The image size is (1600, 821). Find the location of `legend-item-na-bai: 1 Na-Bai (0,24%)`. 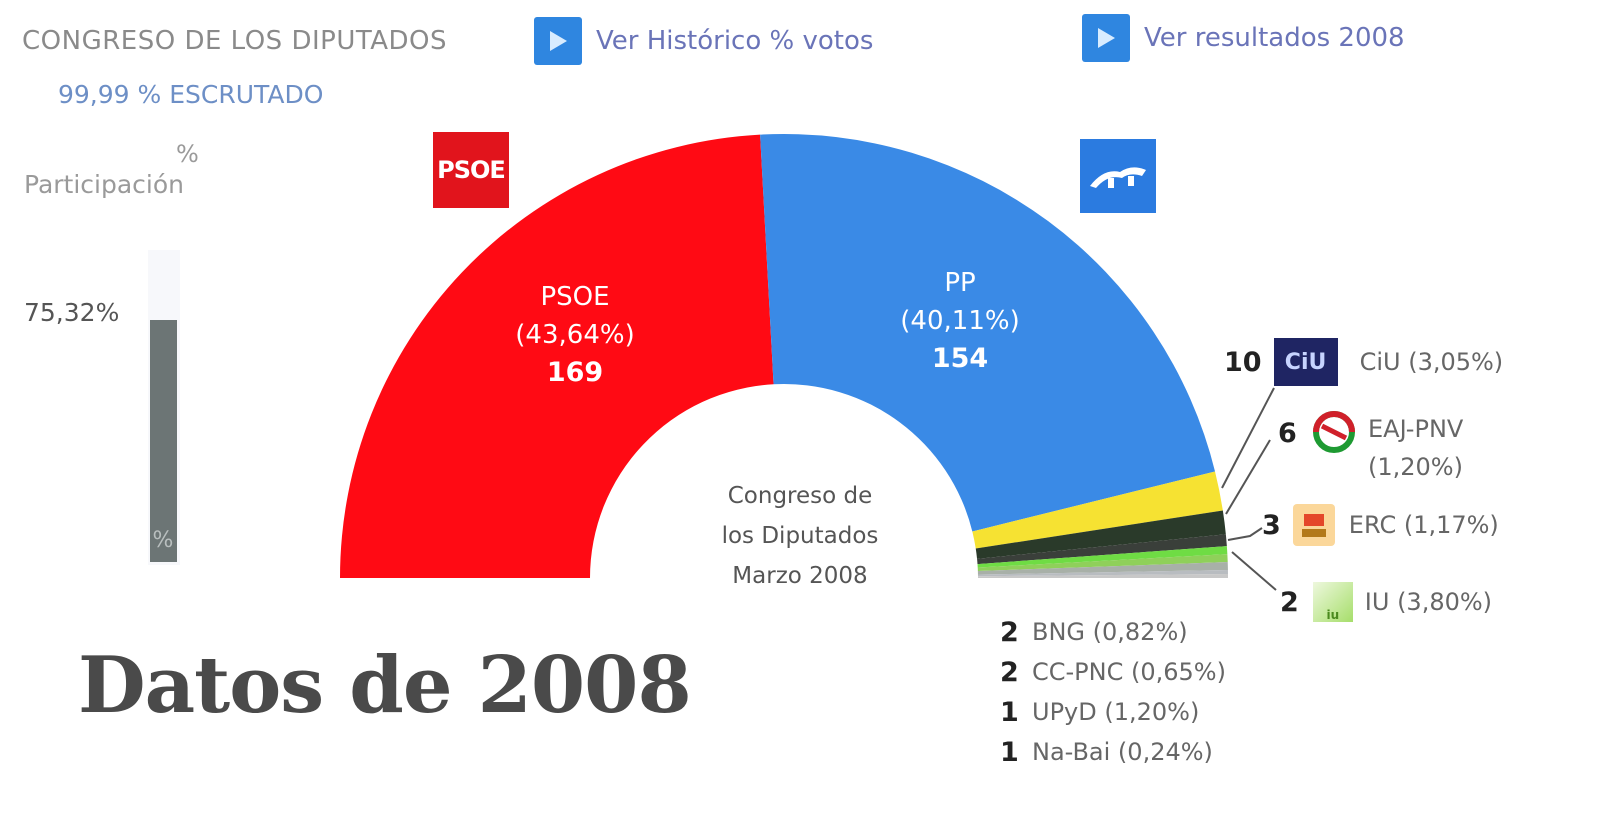

legend-item-na-bai: 1 Na-Bai (0,24%) is located at coordinates (1113, 752).